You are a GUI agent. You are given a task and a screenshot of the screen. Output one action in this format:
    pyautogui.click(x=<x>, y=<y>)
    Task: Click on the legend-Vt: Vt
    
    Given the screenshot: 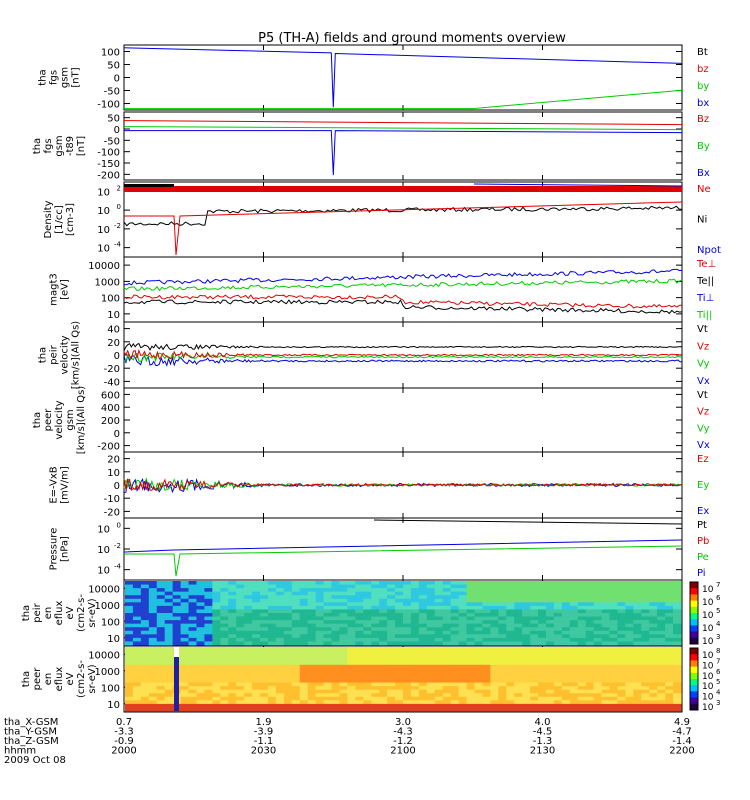 What is the action you would take?
    pyautogui.click(x=702, y=329)
    